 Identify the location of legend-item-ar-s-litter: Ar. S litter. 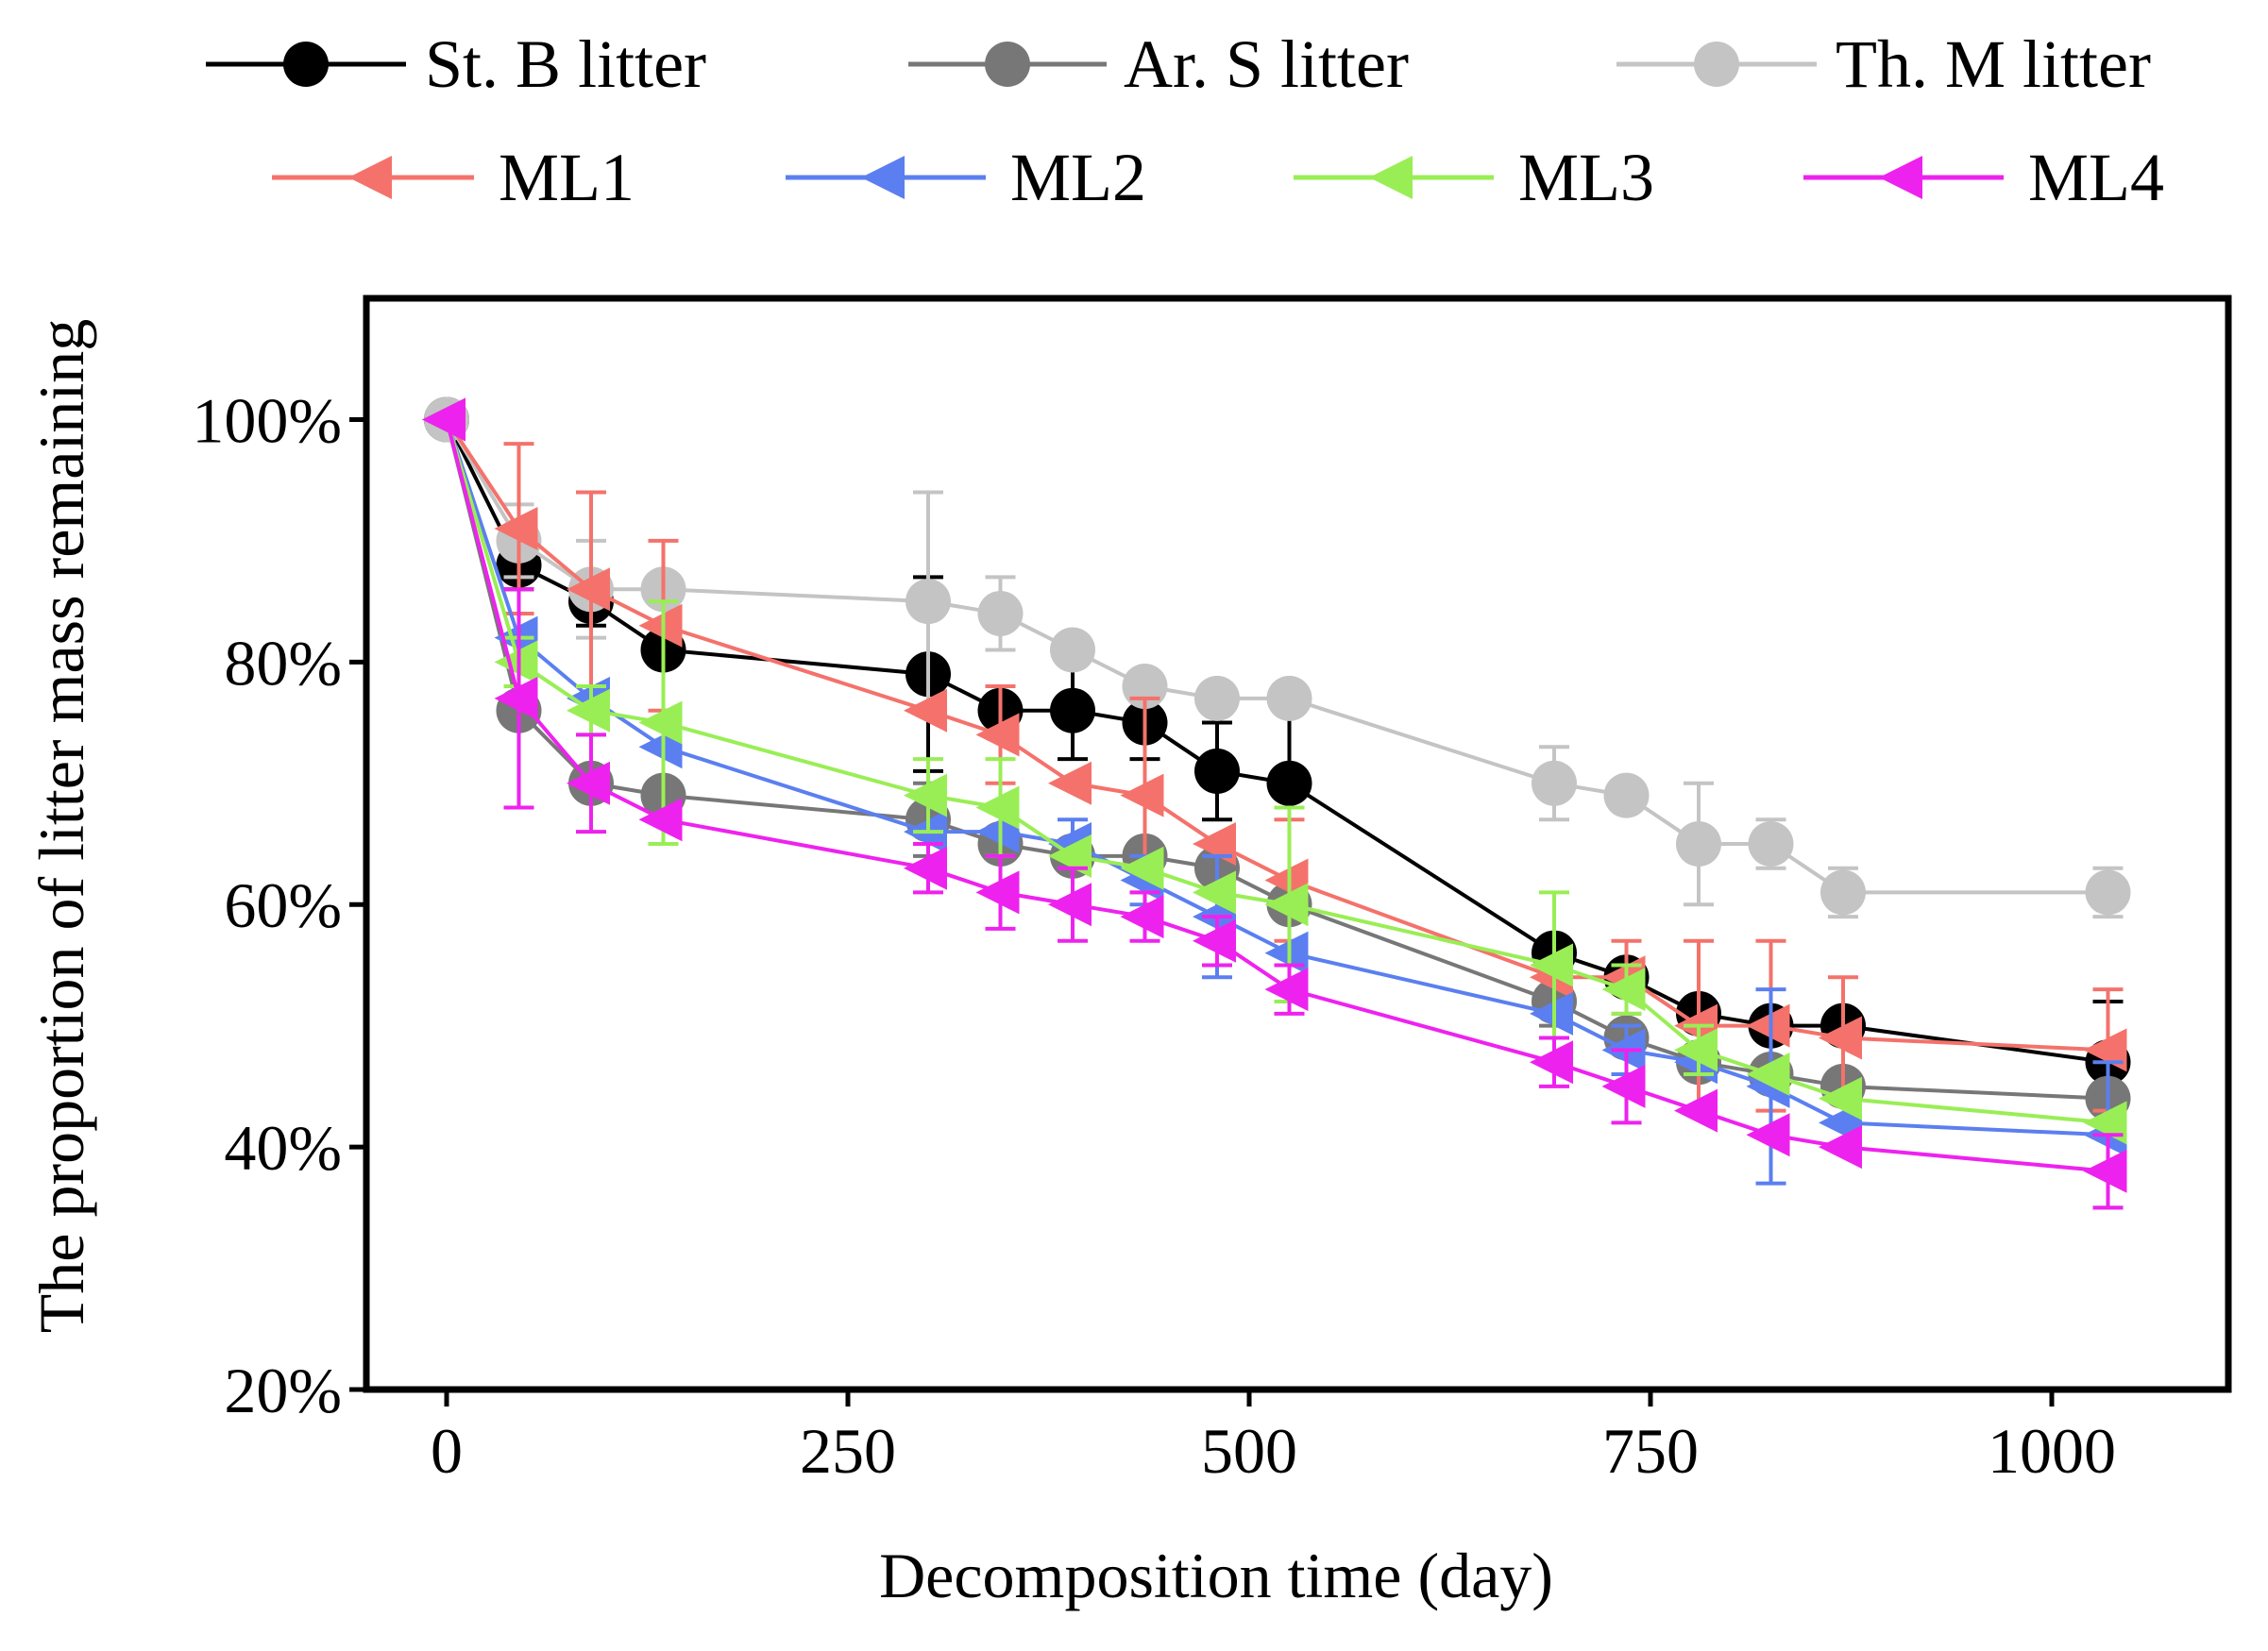
(1158, 64).